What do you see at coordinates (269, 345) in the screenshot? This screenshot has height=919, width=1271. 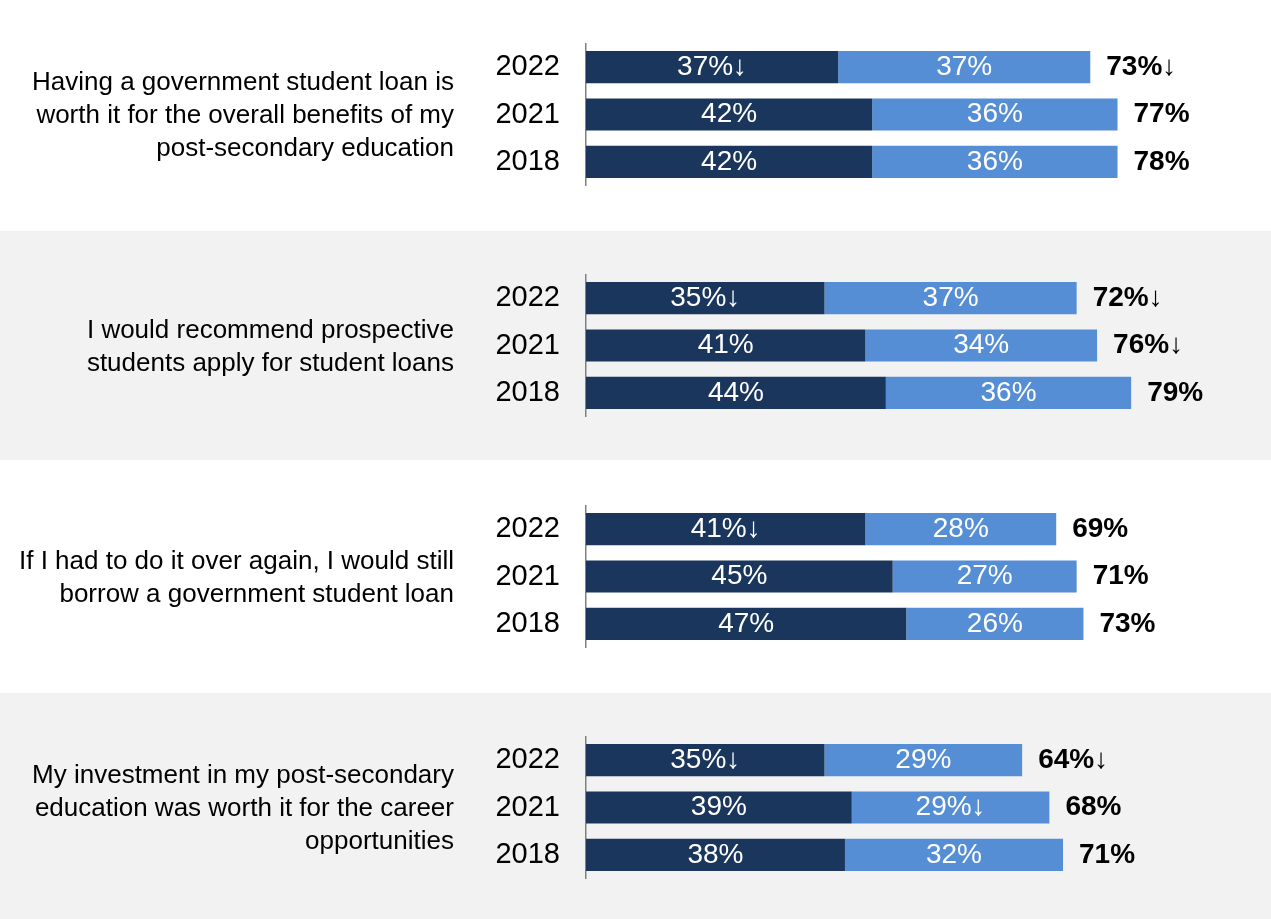 I see `text: I would recommend prospective students apply for student loans` at bounding box center [269, 345].